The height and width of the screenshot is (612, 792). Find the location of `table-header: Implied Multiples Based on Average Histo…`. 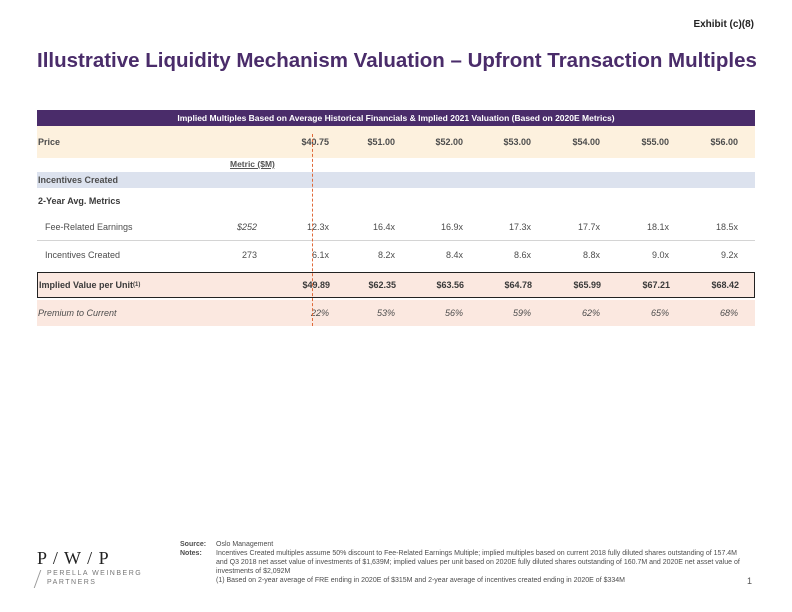

table-header: Implied Multiples Based on Average Histo… is located at coordinates (396, 118).